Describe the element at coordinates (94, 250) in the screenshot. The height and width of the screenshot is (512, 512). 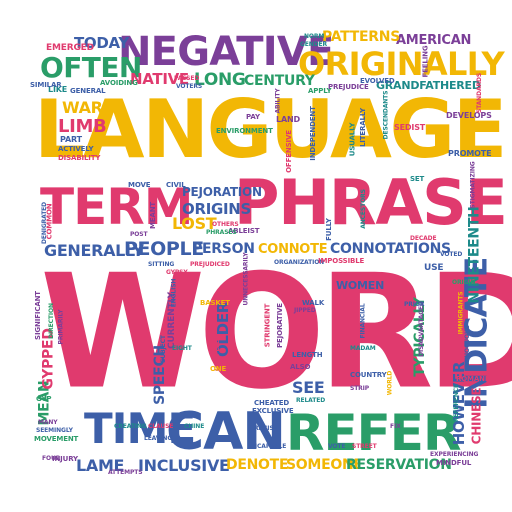
I see `word-generally: GENERALLY` at that location.